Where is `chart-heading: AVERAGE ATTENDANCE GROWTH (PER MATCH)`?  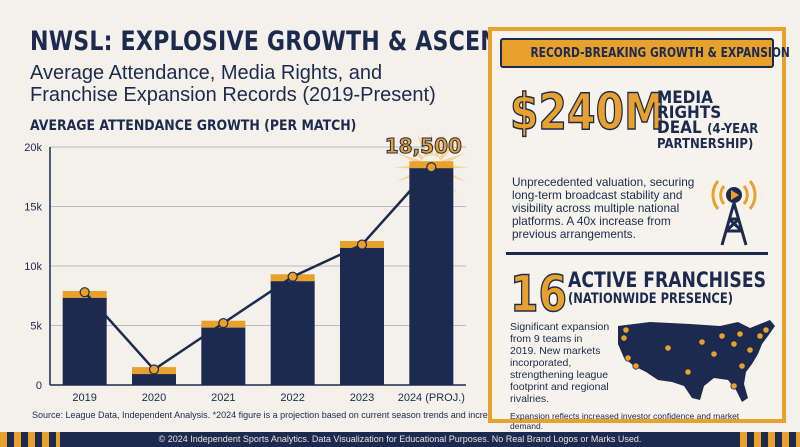 chart-heading: AVERAGE ATTENDANCE GROWTH (PER MATCH) is located at coordinates (193, 126).